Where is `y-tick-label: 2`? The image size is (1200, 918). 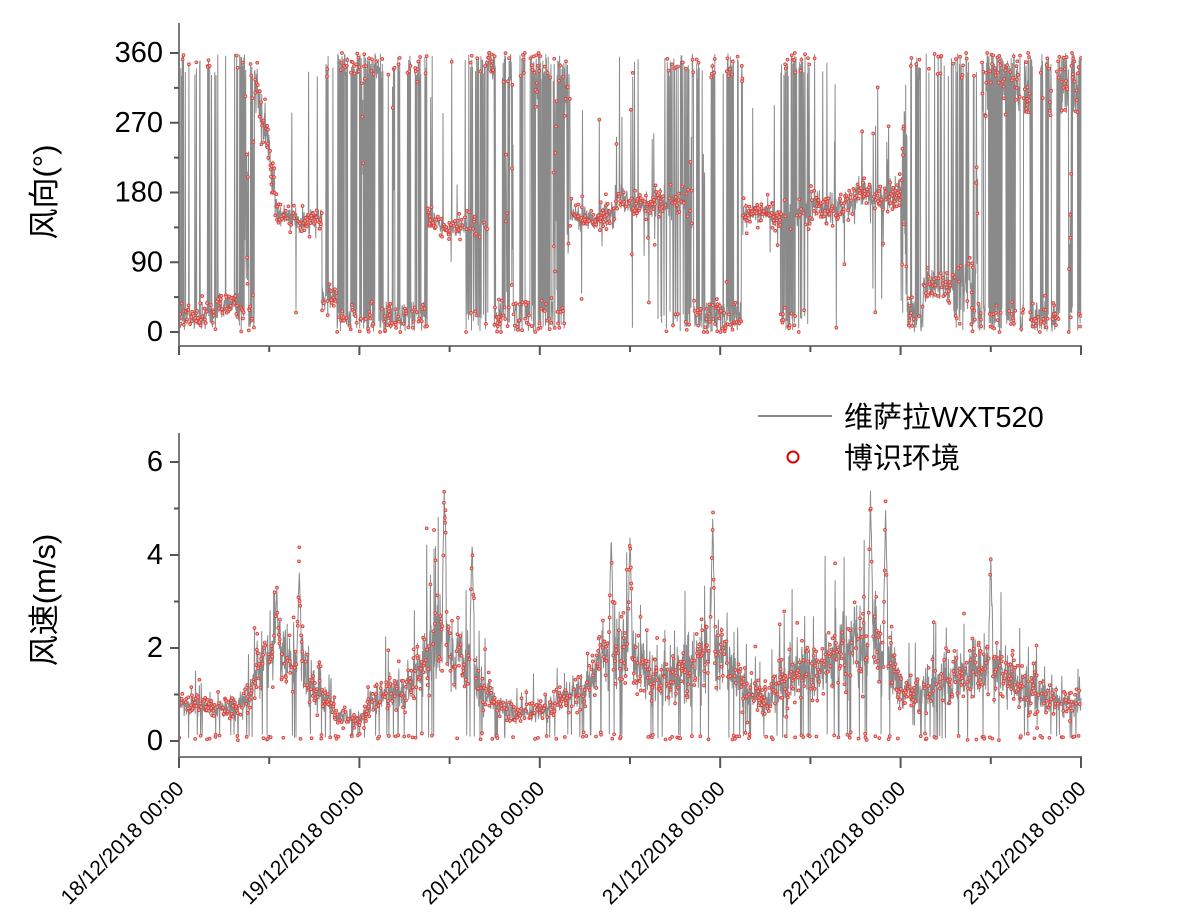
y-tick-label: 2 is located at coordinates (155, 648).